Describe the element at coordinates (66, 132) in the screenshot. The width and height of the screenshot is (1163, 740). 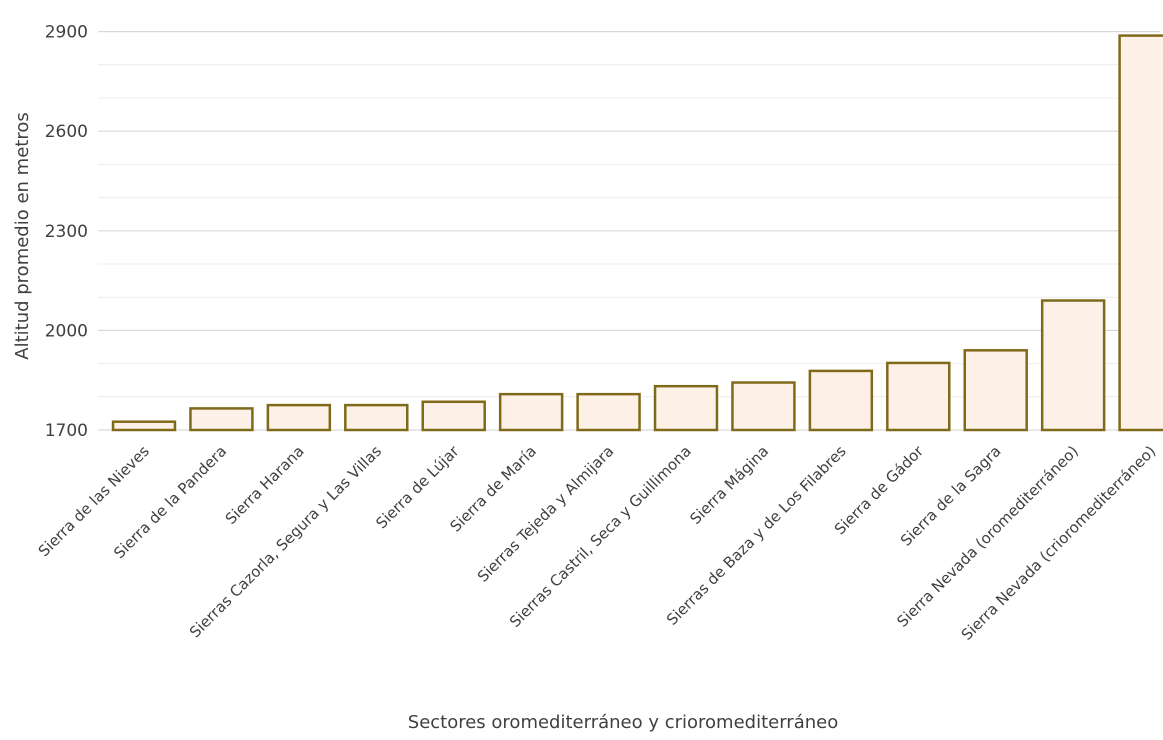
I see `y-tick-label: 2600` at that location.